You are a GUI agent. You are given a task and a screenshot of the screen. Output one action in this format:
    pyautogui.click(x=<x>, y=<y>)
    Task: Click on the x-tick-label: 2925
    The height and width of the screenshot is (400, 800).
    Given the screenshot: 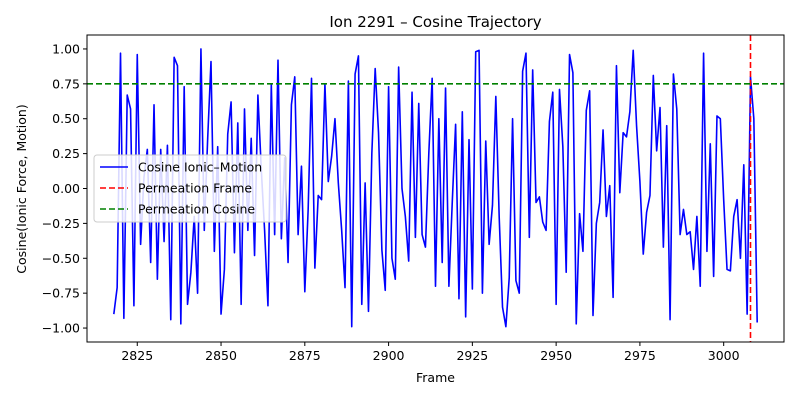 What is the action you would take?
    pyautogui.click(x=472, y=355)
    